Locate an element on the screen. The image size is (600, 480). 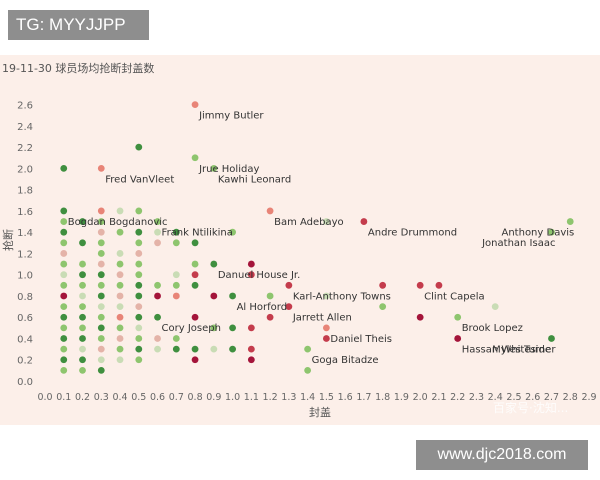
point-label: Cory Joseph is located at coordinates (191, 328).